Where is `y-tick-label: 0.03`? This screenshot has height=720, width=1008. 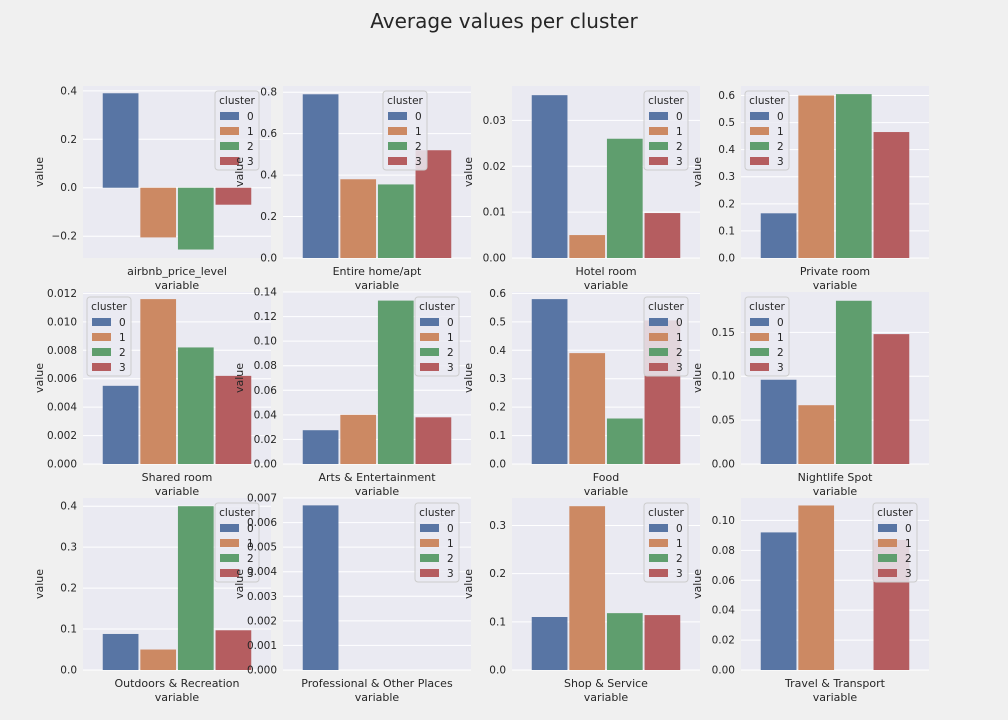 y-tick-label: 0.03 is located at coordinates (494, 121).